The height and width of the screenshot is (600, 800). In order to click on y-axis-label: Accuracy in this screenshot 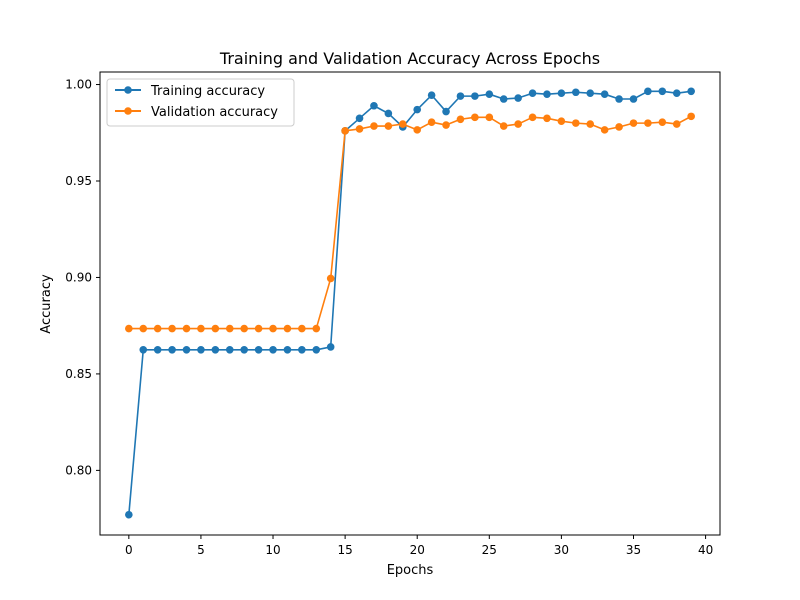, I will do `click(46, 304)`.